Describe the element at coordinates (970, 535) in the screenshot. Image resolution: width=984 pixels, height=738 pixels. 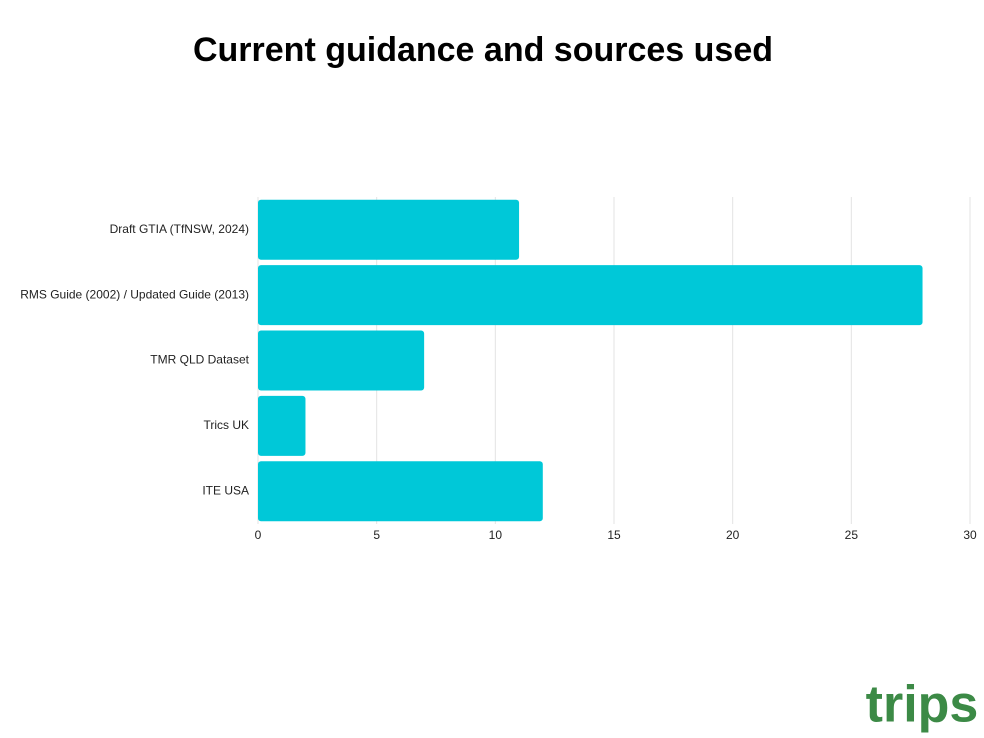
I see `x-tick-label: 30` at that location.